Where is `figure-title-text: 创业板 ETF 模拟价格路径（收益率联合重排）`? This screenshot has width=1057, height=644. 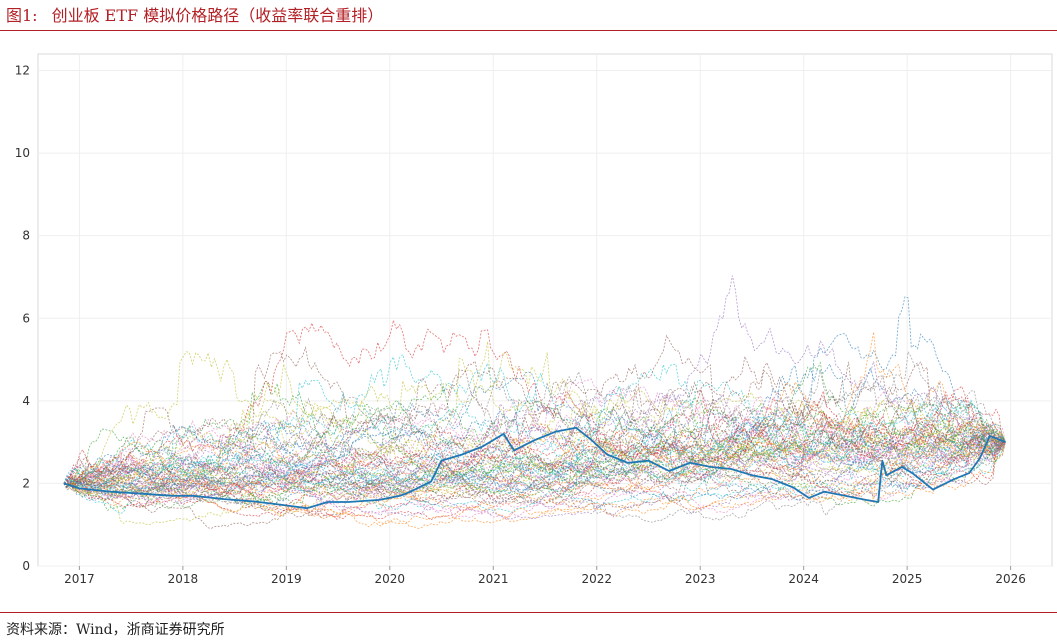
figure-title-text: 创业板 ETF 模拟价格路径（收益率联合重排） is located at coordinates (217, 15).